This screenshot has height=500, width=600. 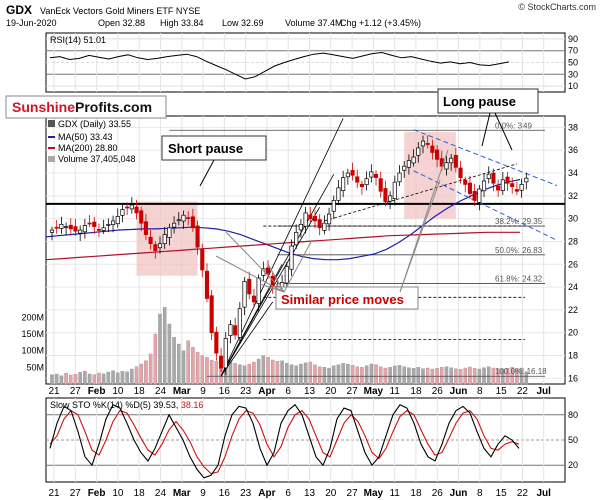 What do you see at coordinates (394, 493) in the screenshot?
I see `x-tick-label: 11` at bounding box center [394, 493].